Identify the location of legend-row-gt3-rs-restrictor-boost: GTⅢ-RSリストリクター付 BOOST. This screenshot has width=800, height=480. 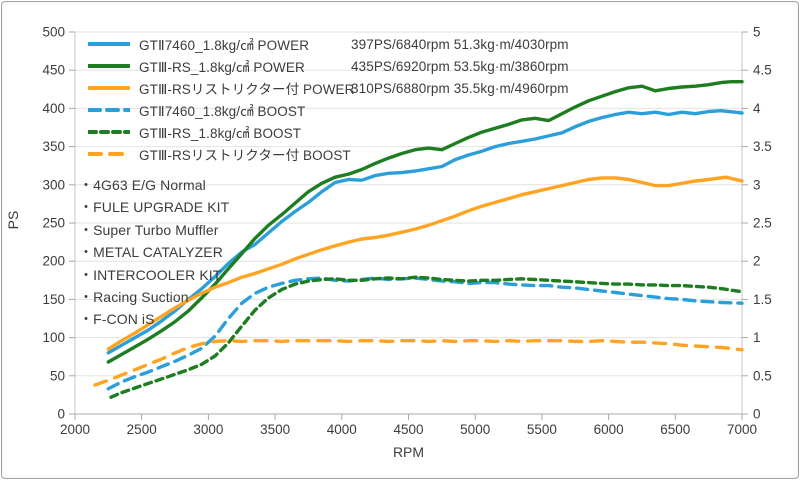
(328, 154).